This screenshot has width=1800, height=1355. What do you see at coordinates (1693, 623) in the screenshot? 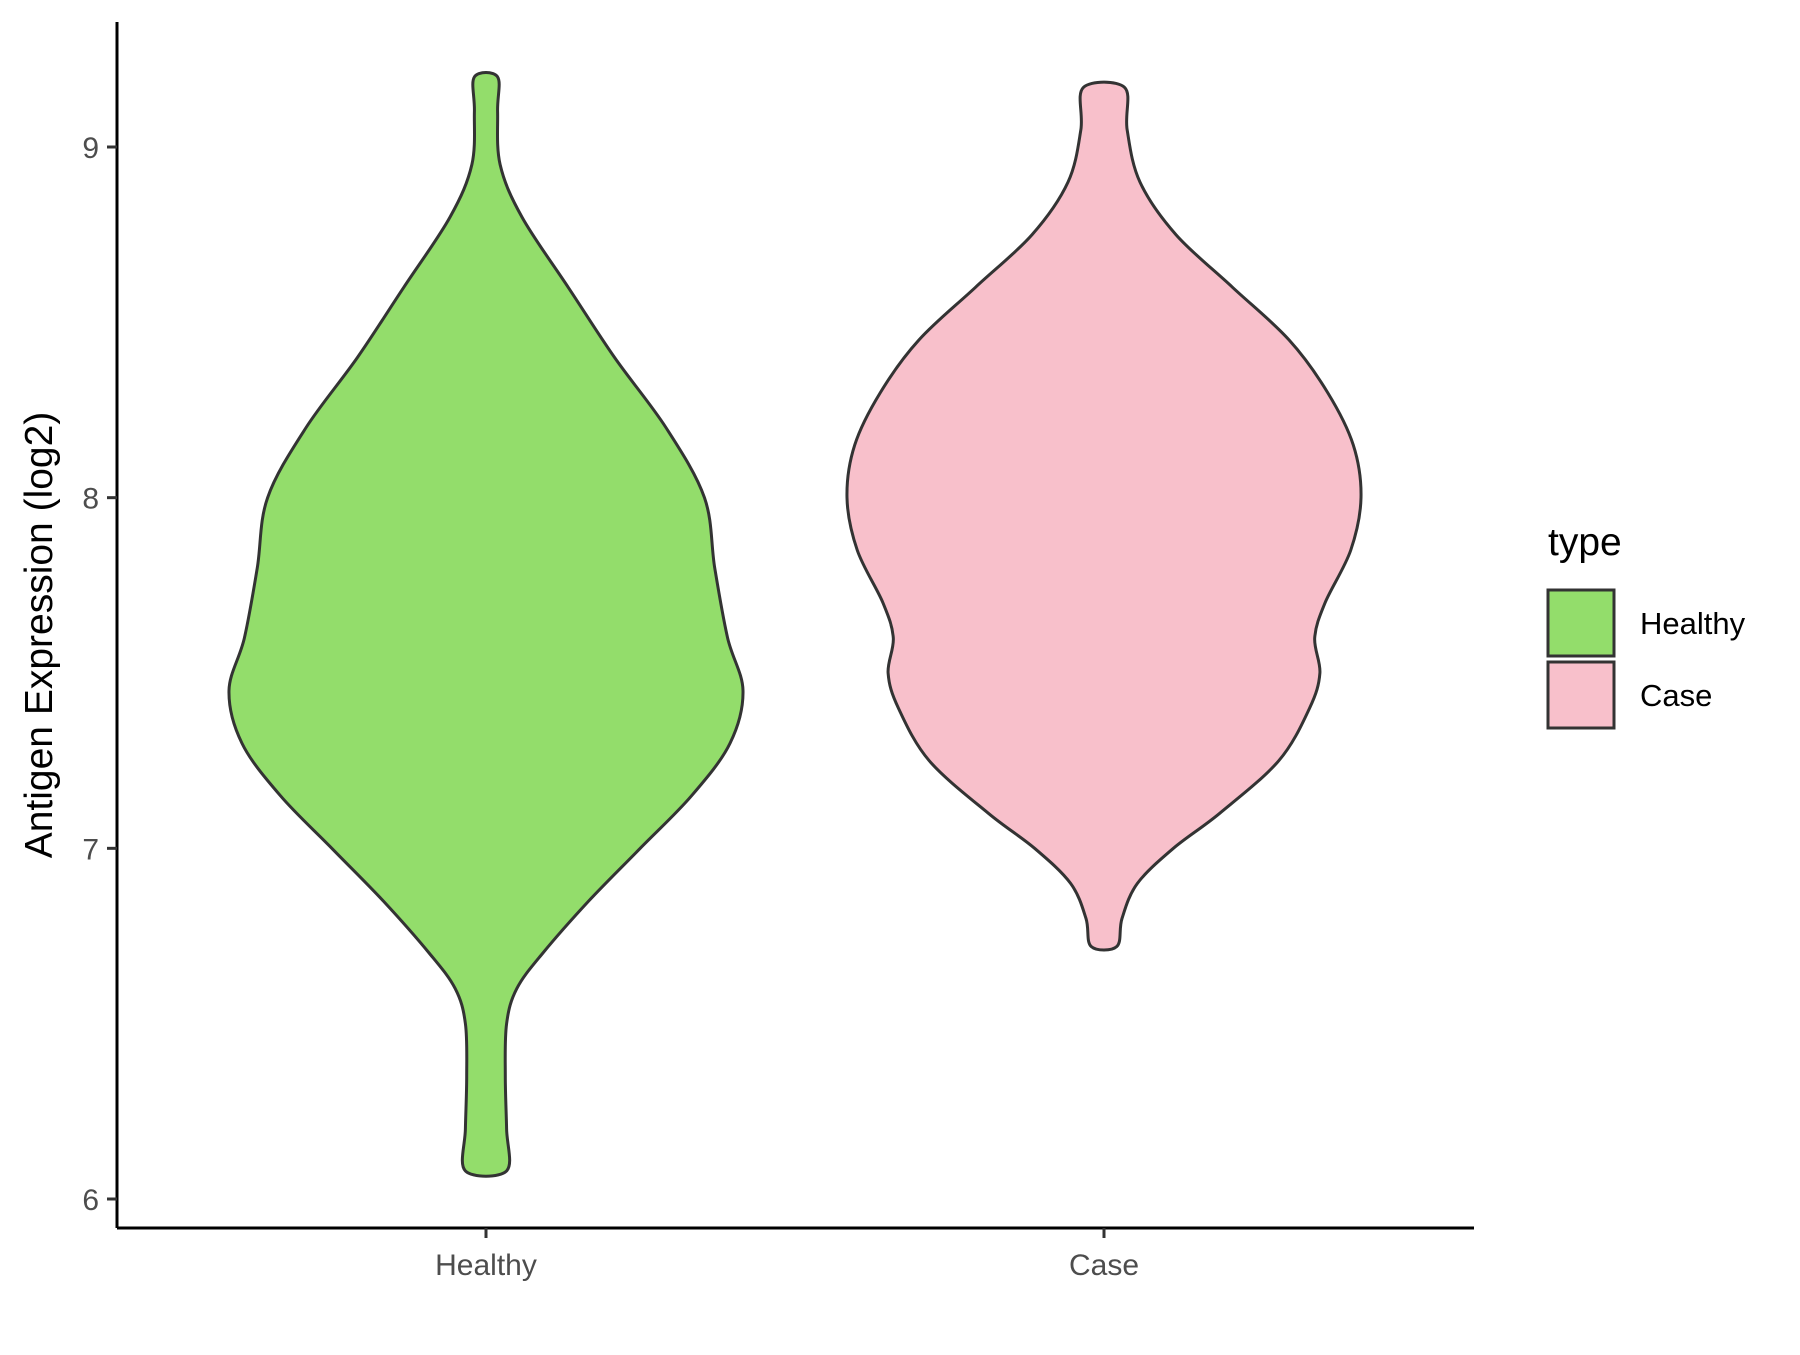
I see `legend-label-healthy: Healthy` at bounding box center [1693, 623].